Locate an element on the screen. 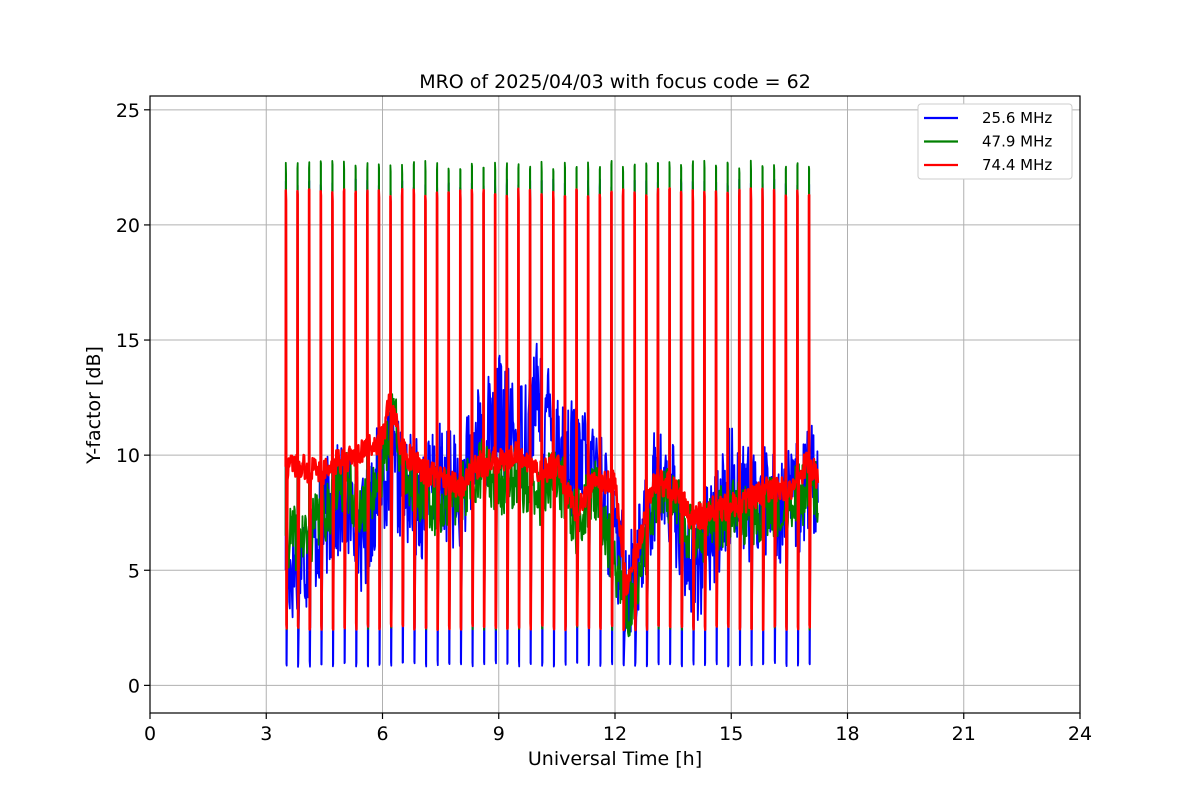 The image size is (1200, 800). chart-title: MRO of 2025/04/03 with focus code = 62 is located at coordinates (615, 82).